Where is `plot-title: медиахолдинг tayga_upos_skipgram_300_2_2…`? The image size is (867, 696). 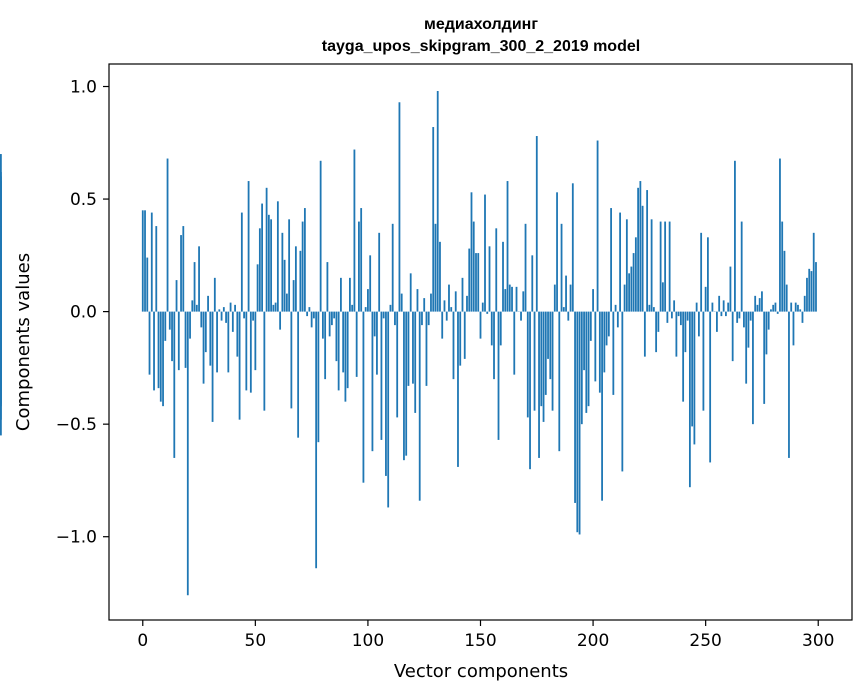 plot-title: медиахолдинг tayga_upos_skipgram_300_2_2… is located at coordinates (481, 35).